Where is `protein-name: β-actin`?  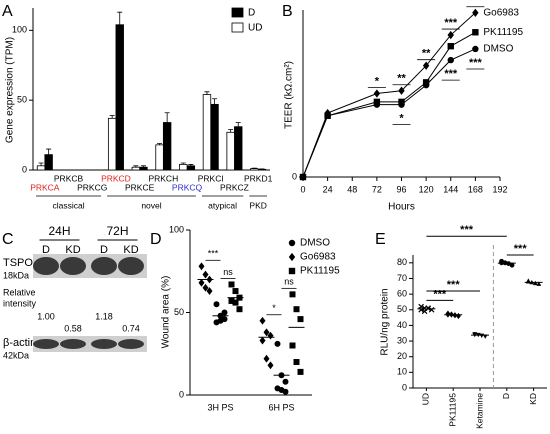
protein-name: β-actin is located at coordinates (19, 343).